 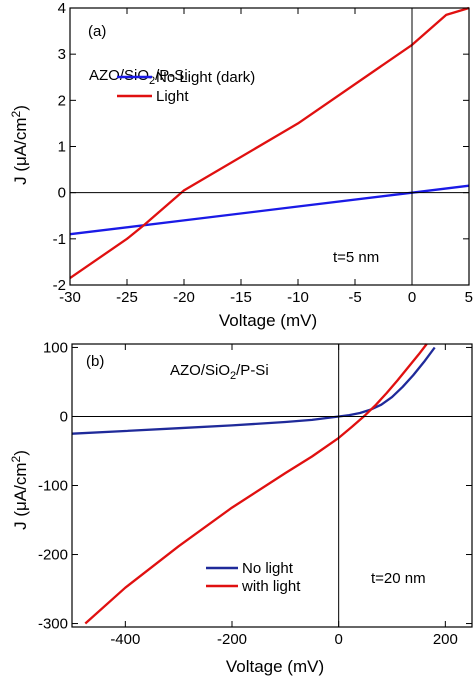 I want to click on y-tick-label: 4, so click(x=62, y=8).